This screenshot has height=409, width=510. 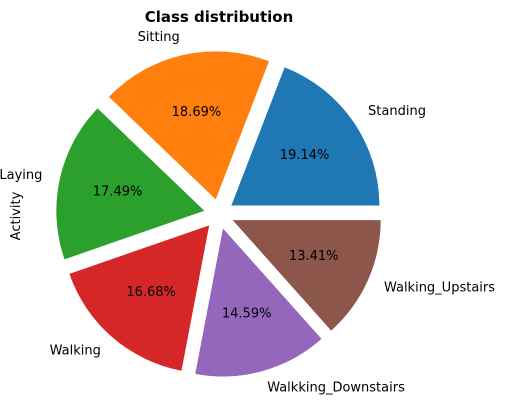 What do you see at coordinates (247, 314) in the screenshot?
I see `slice-percent-walkking-downstairs: 14.59%` at bounding box center [247, 314].